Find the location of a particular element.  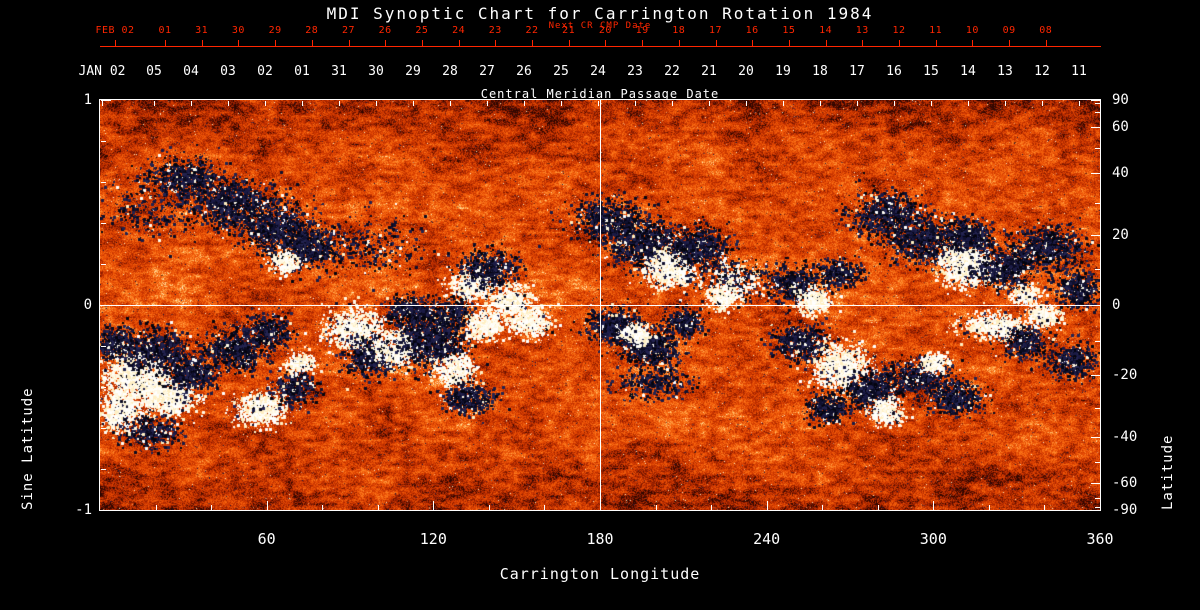

red-date-label: 17 is located at coordinates (715, 30).